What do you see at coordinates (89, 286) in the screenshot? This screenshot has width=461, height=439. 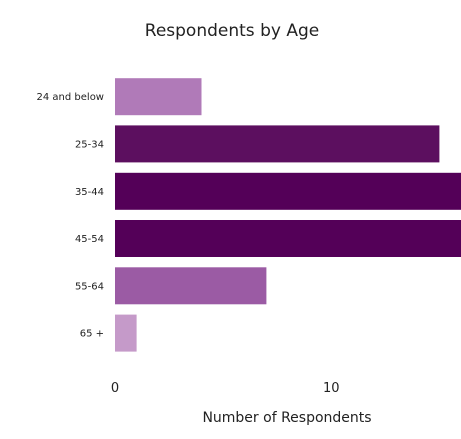 I see `y-tick-label: 55-64` at bounding box center [89, 286].